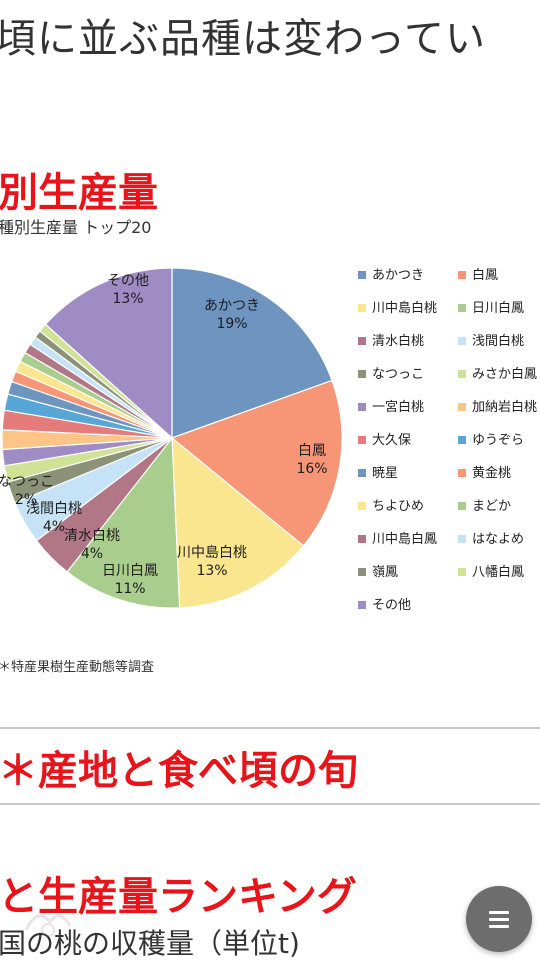  Describe the element at coordinates (243, 39) in the screenshot. I see `page-heading-fragment: 頃に並ぶ品種は変わってい` at that location.